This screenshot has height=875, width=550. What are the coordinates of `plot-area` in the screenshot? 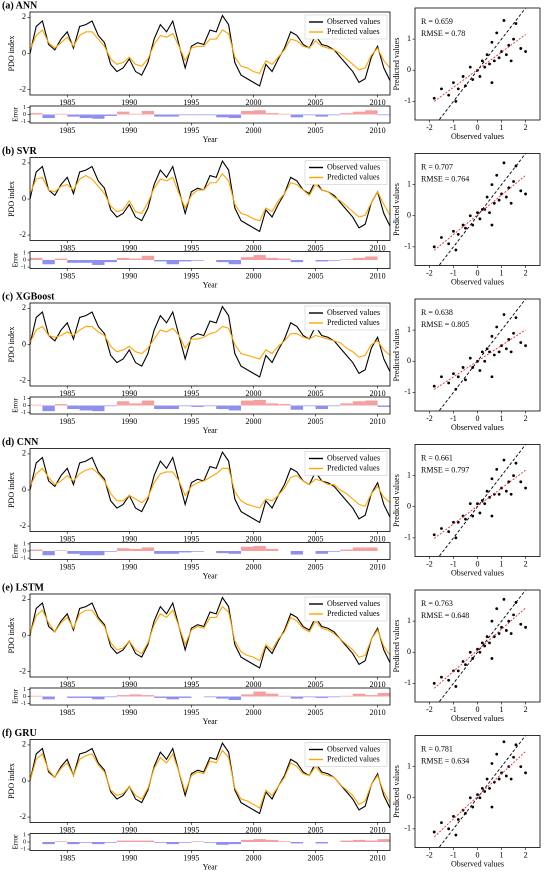 It's located at (204, 551).